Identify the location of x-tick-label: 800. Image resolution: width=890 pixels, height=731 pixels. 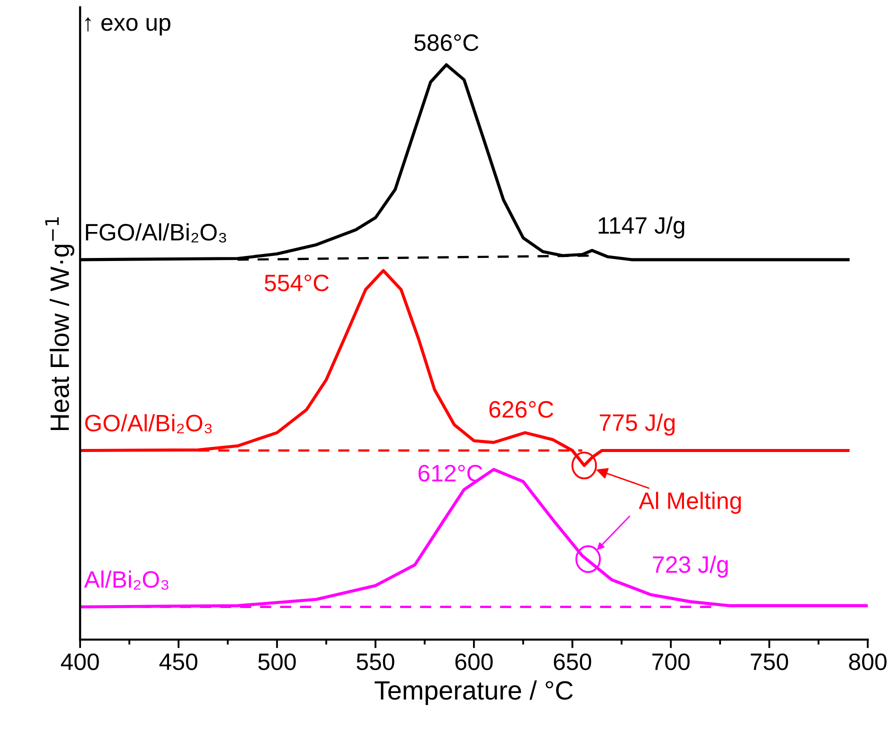
(868, 661).